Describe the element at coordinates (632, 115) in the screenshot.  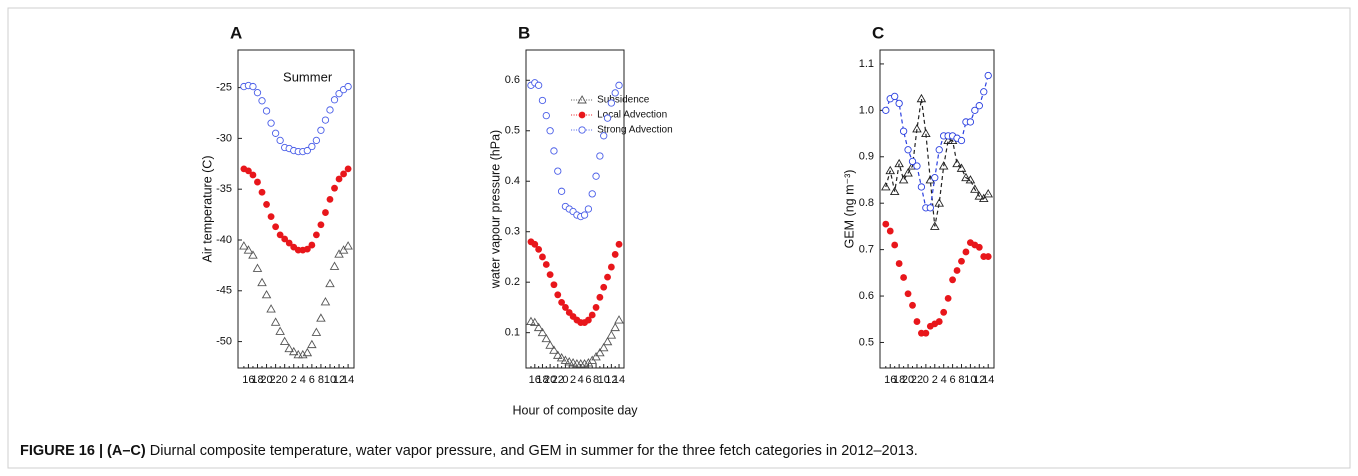
I see `legend-label: Local Advection` at that location.